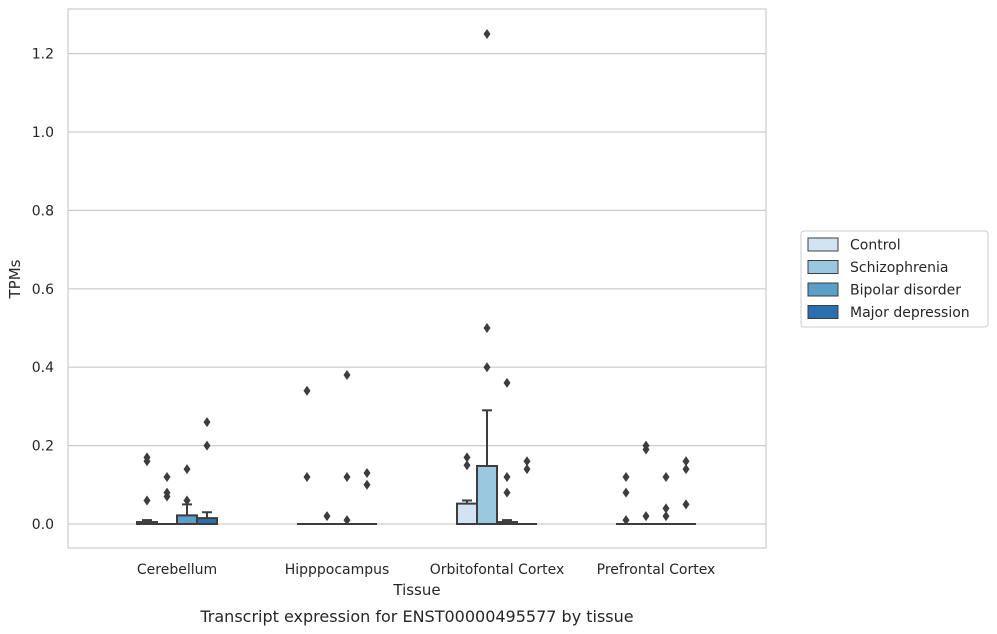 This screenshot has width=997, height=634. What do you see at coordinates (177, 570) in the screenshot?
I see `x-tick-label: Cerebellum` at bounding box center [177, 570].